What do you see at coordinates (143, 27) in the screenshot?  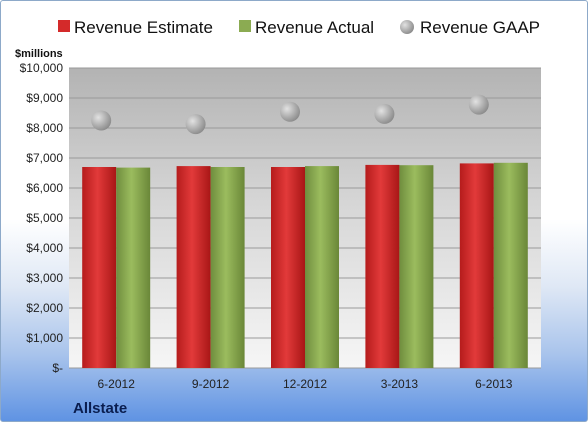 I see `legend-label-estimate: Revenue Estimate` at bounding box center [143, 27].